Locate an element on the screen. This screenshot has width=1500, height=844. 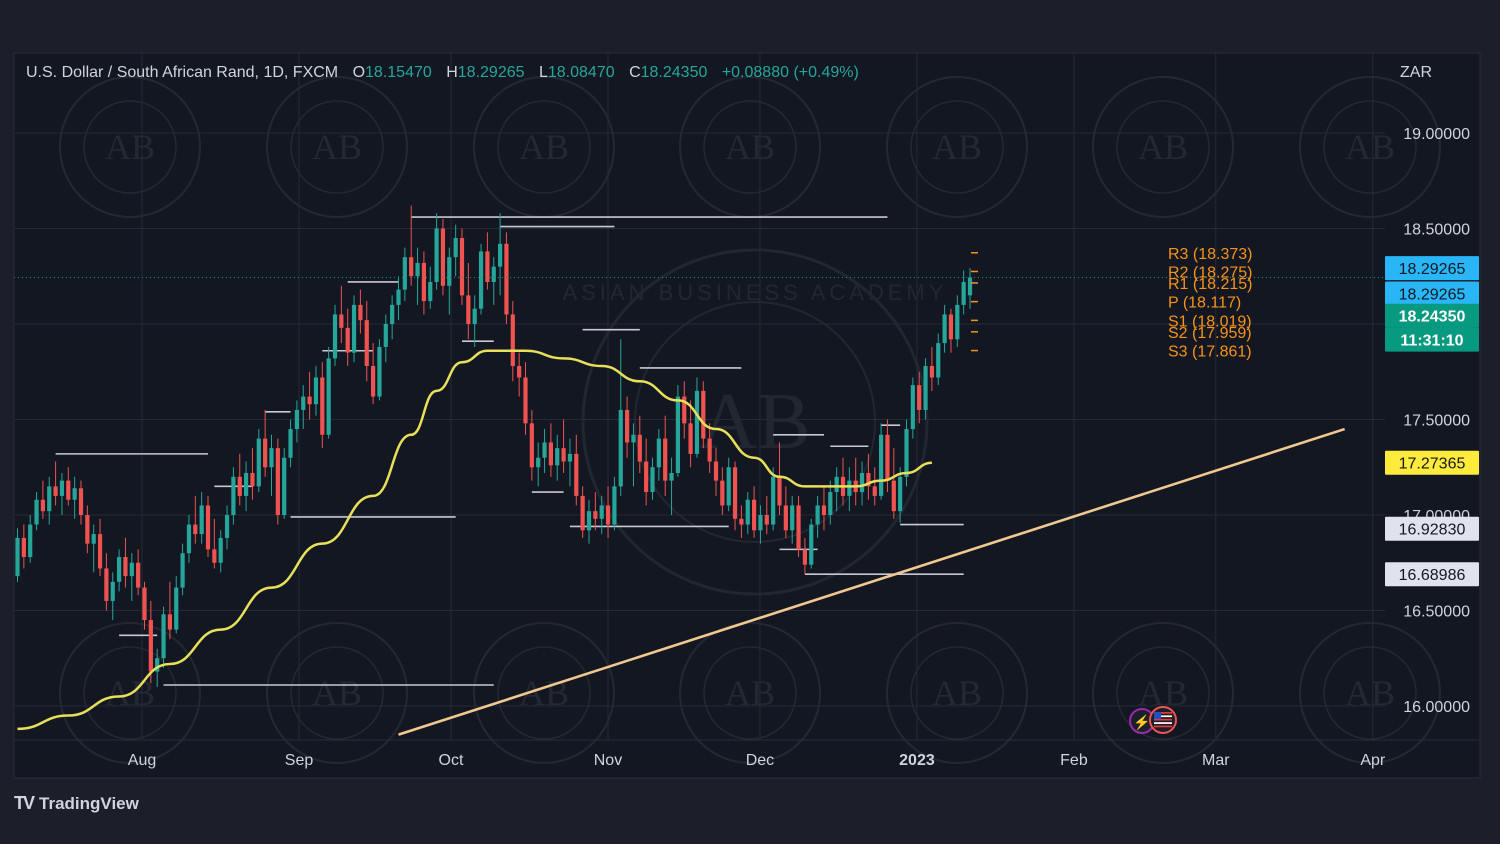
low-value: 18.08470 is located at coordinates (581, 72).